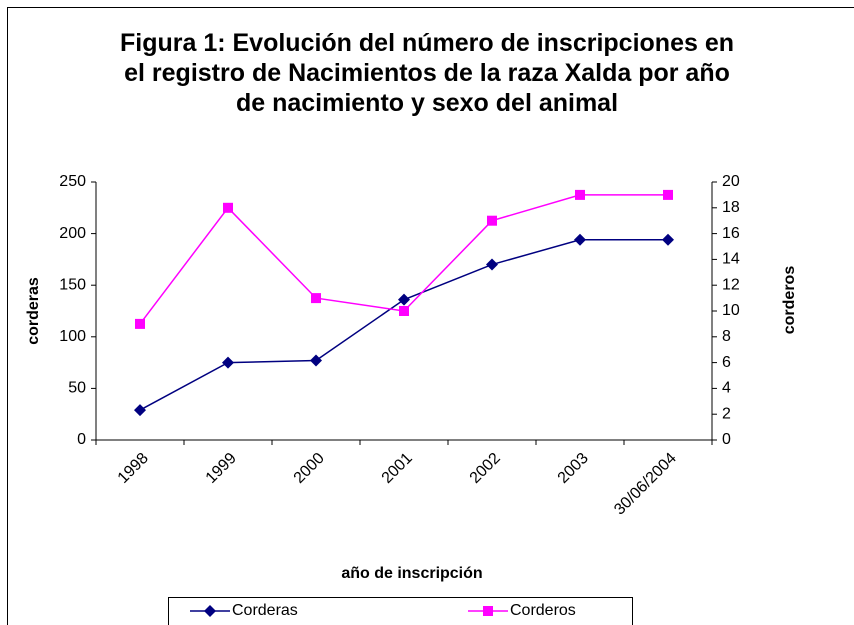  Describe the element at coordinates (72, 181) in the screenshot. I see `y-tick-label: 250` at that location.